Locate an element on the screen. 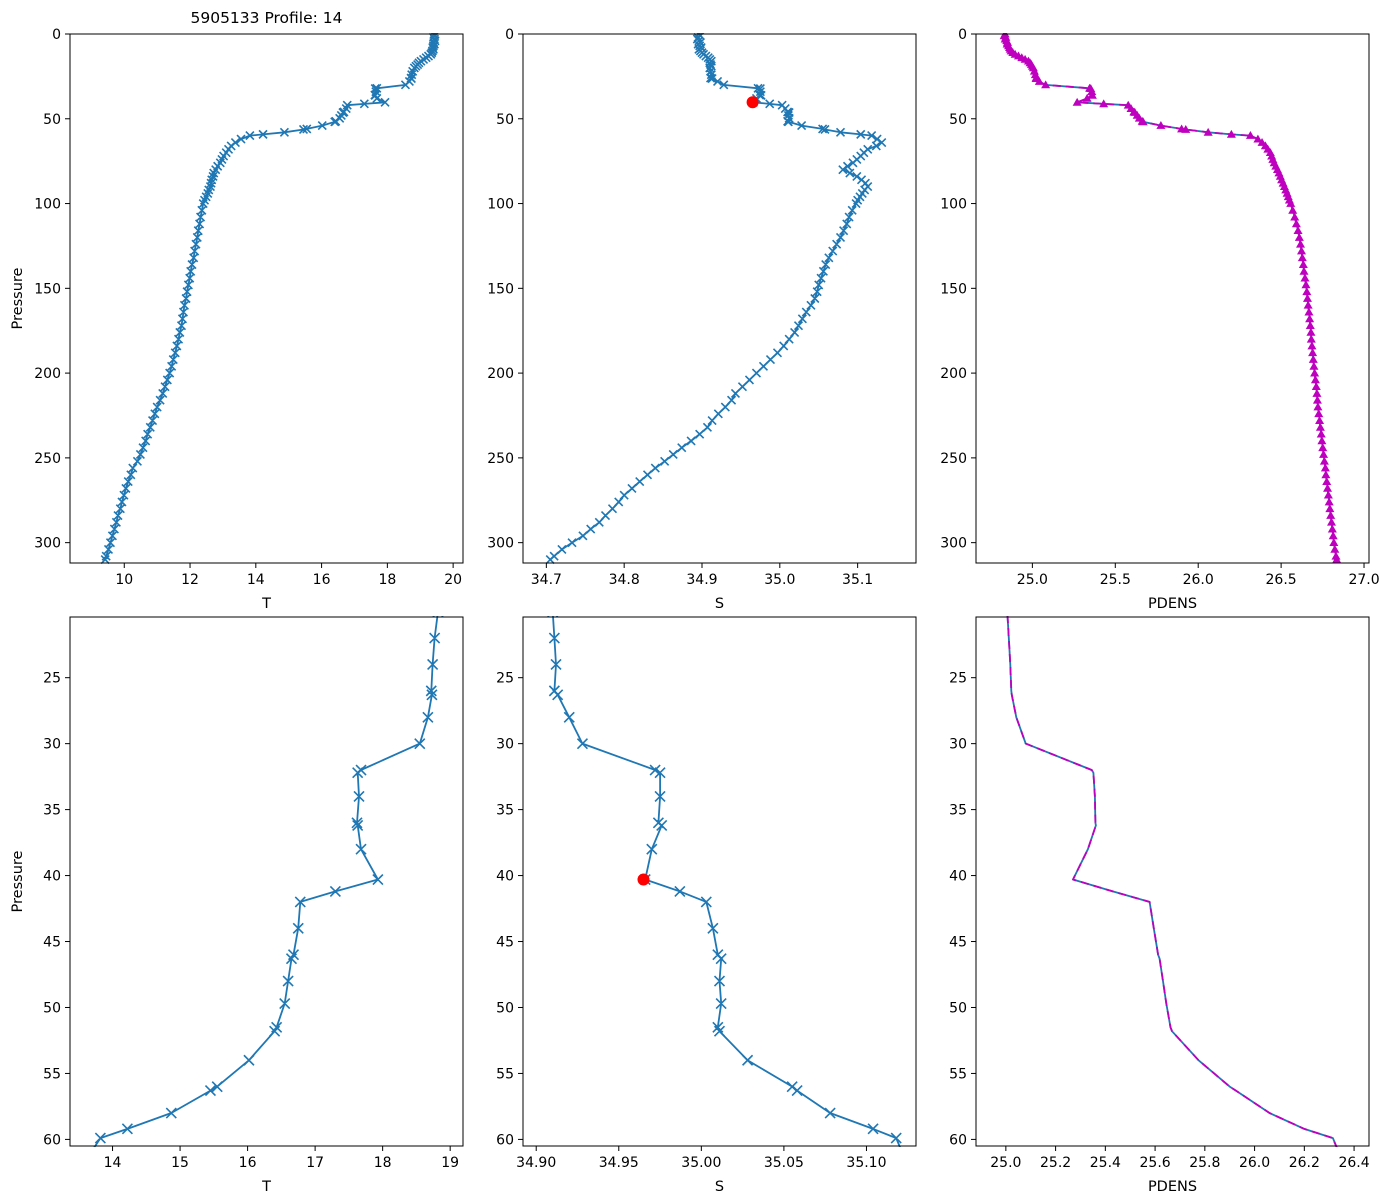  svg-text: 35.0 is located at coordinates (779, 580).